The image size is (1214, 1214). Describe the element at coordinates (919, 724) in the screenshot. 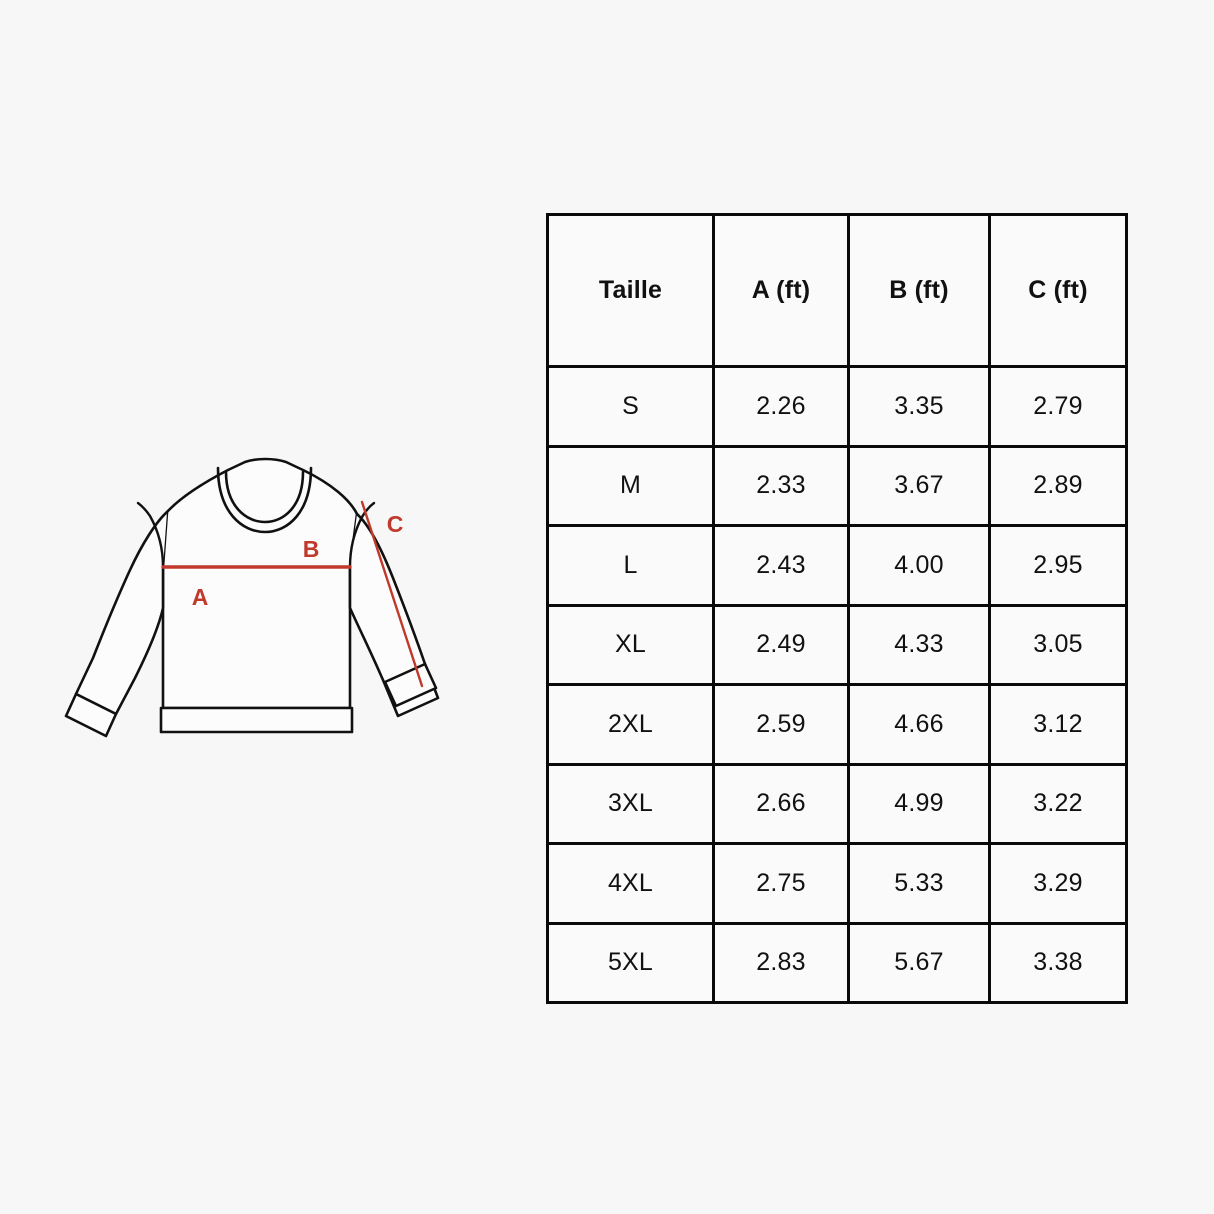

I see `cell-b: 4.66` at that location.